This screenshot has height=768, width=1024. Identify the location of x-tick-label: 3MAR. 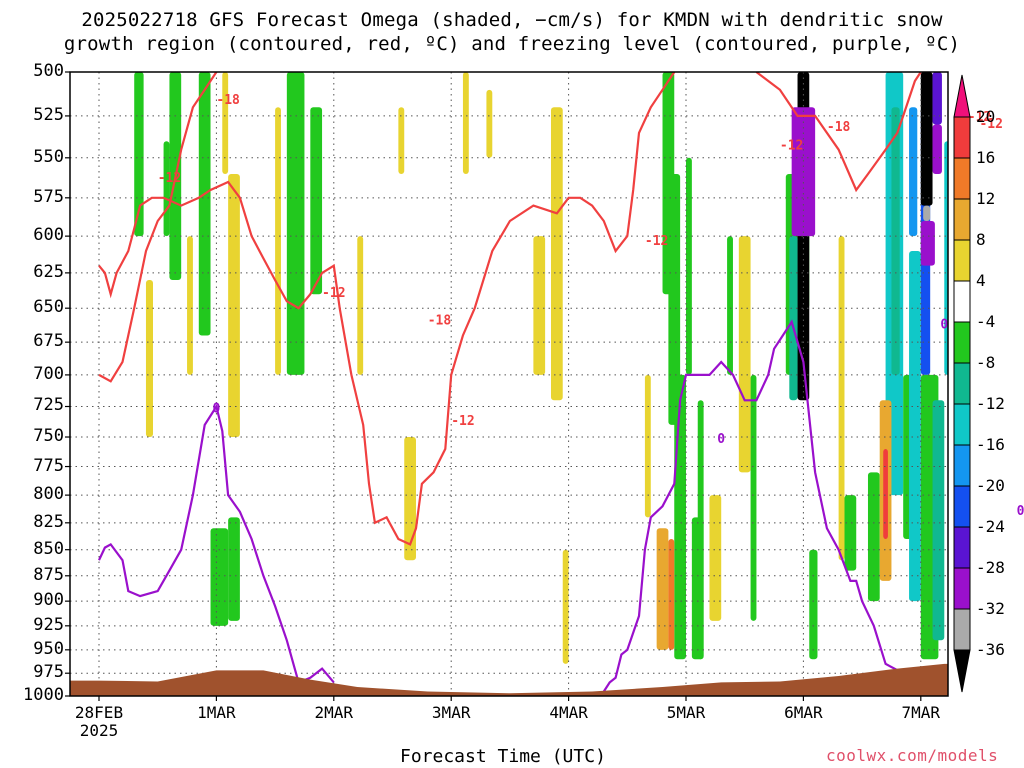
(451, 712).